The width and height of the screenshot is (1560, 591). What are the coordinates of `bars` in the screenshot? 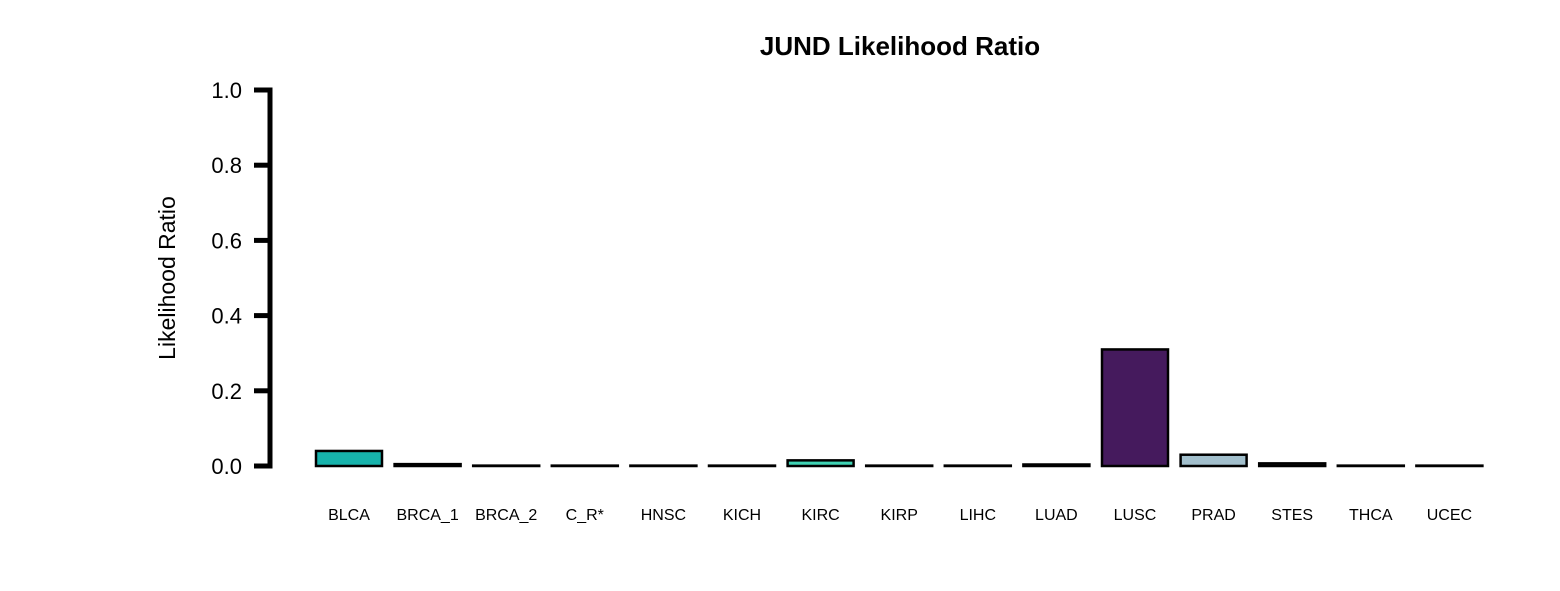 It's located at (899, 407).